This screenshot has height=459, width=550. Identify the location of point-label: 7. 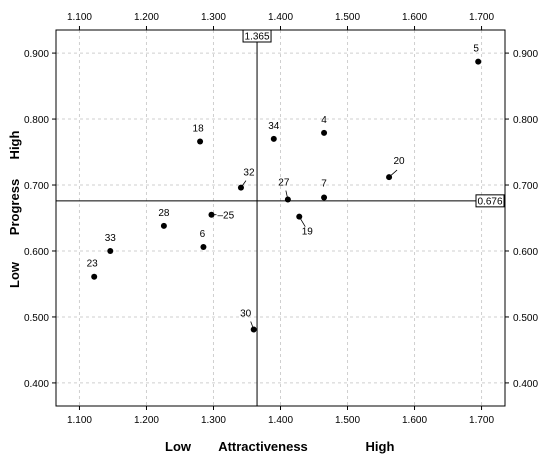
(324, 184).